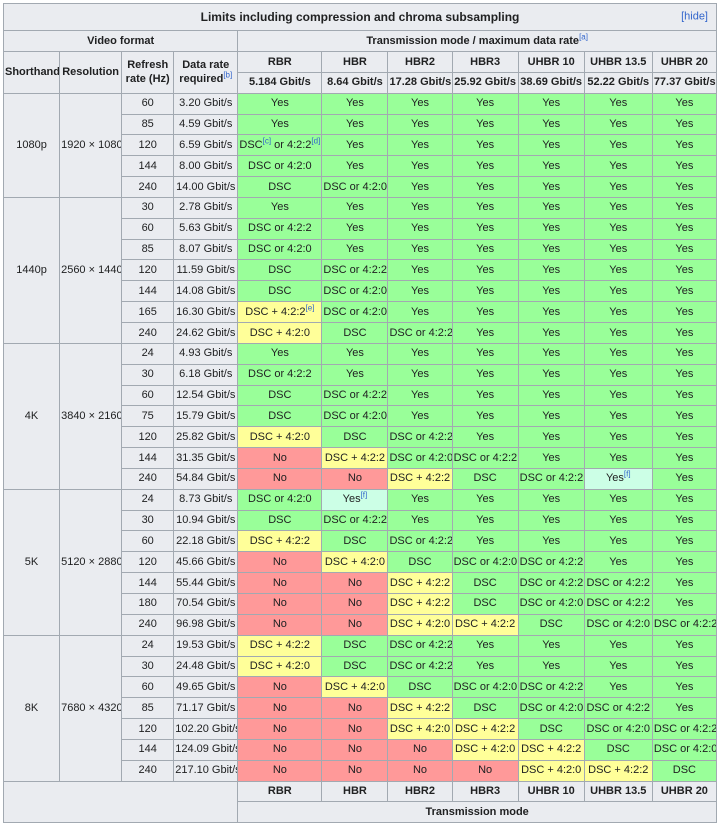 This screenshot has width=720, height=826. I want to click on mode-max-rate-hbr: 8.64 Gbit/s, so click(355, 82).